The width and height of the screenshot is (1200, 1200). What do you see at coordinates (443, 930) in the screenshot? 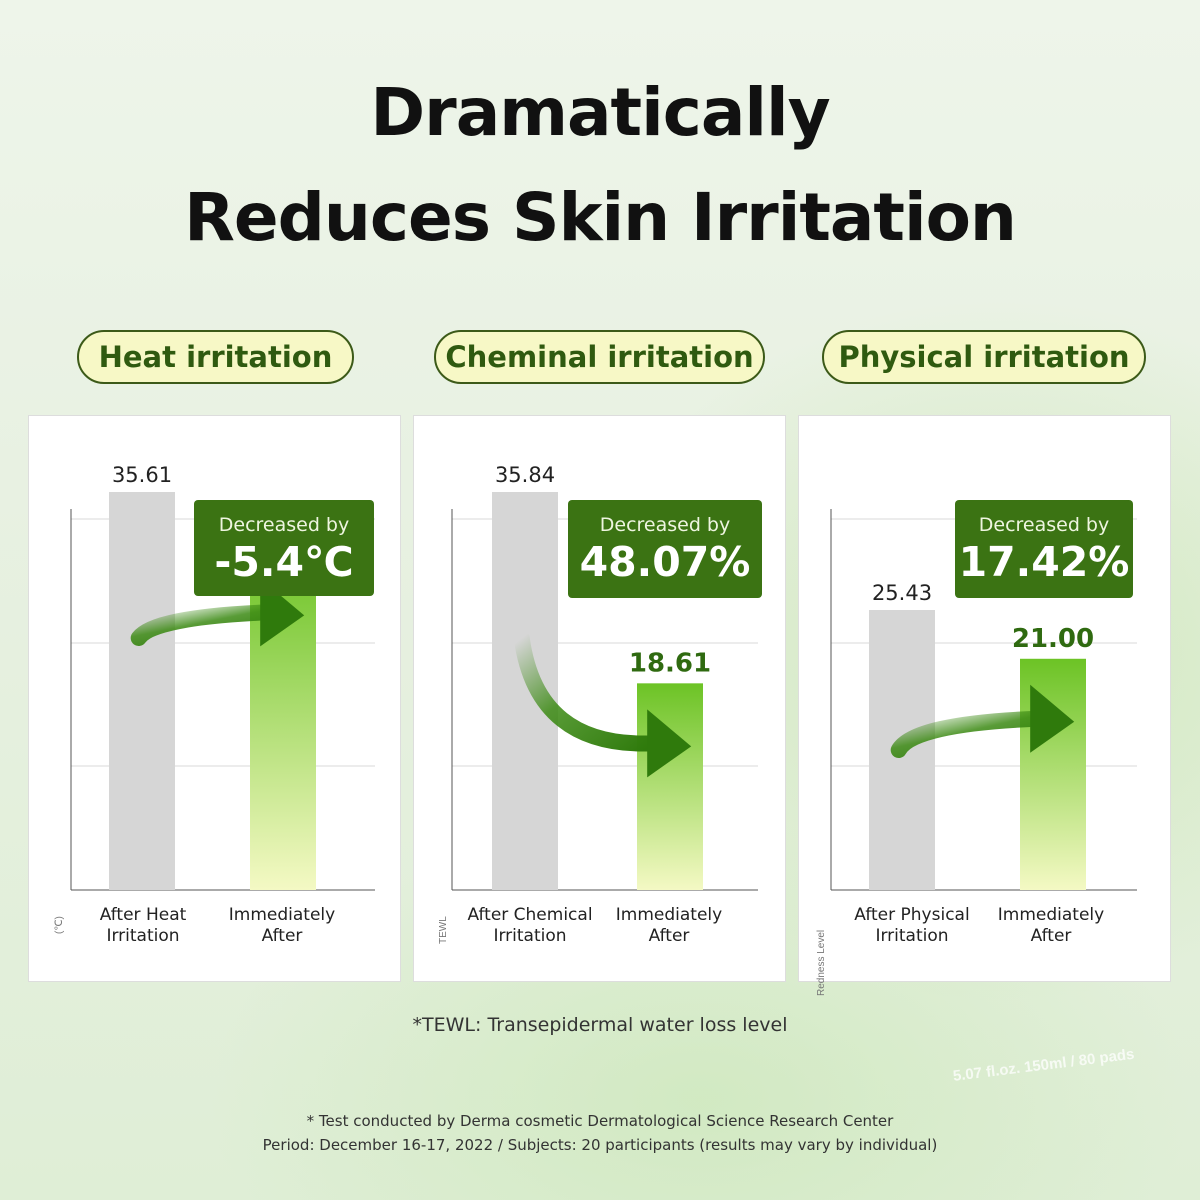
I see `y-axis-label: TEWL` at bounding box center [443, 930].